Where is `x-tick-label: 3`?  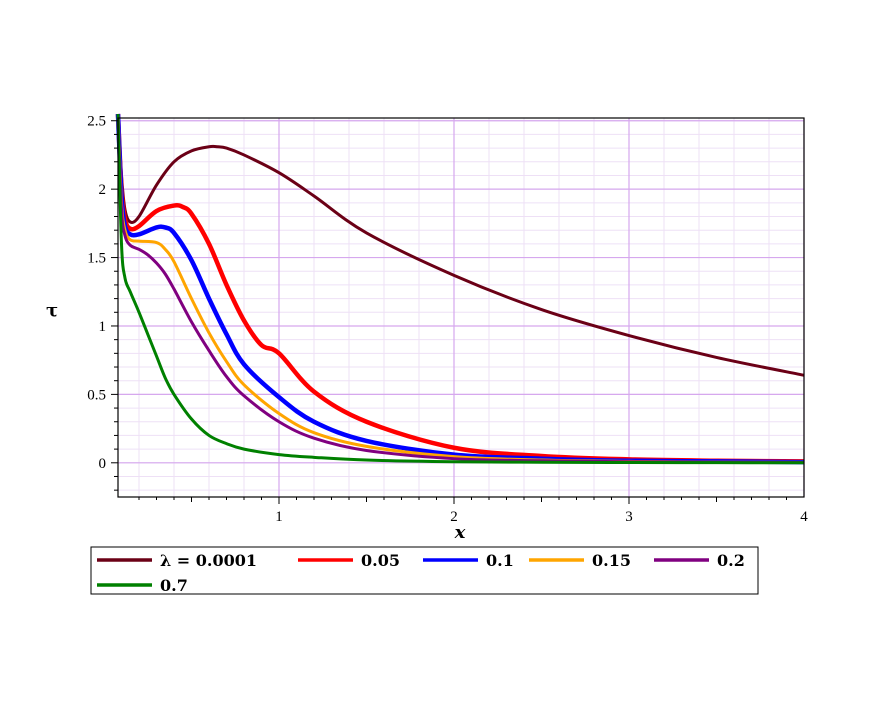
x-tick-label: 3 is located at coordinates (629, 517).